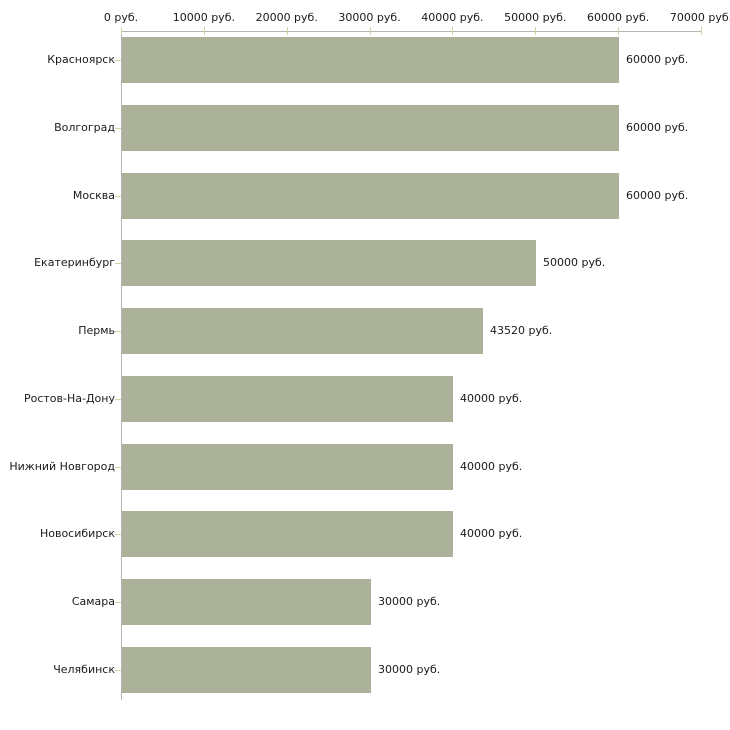 The width and height of the screenshot is (730, 730). I want to click on x-tick-label: 10000 руб., so click(203, 17).